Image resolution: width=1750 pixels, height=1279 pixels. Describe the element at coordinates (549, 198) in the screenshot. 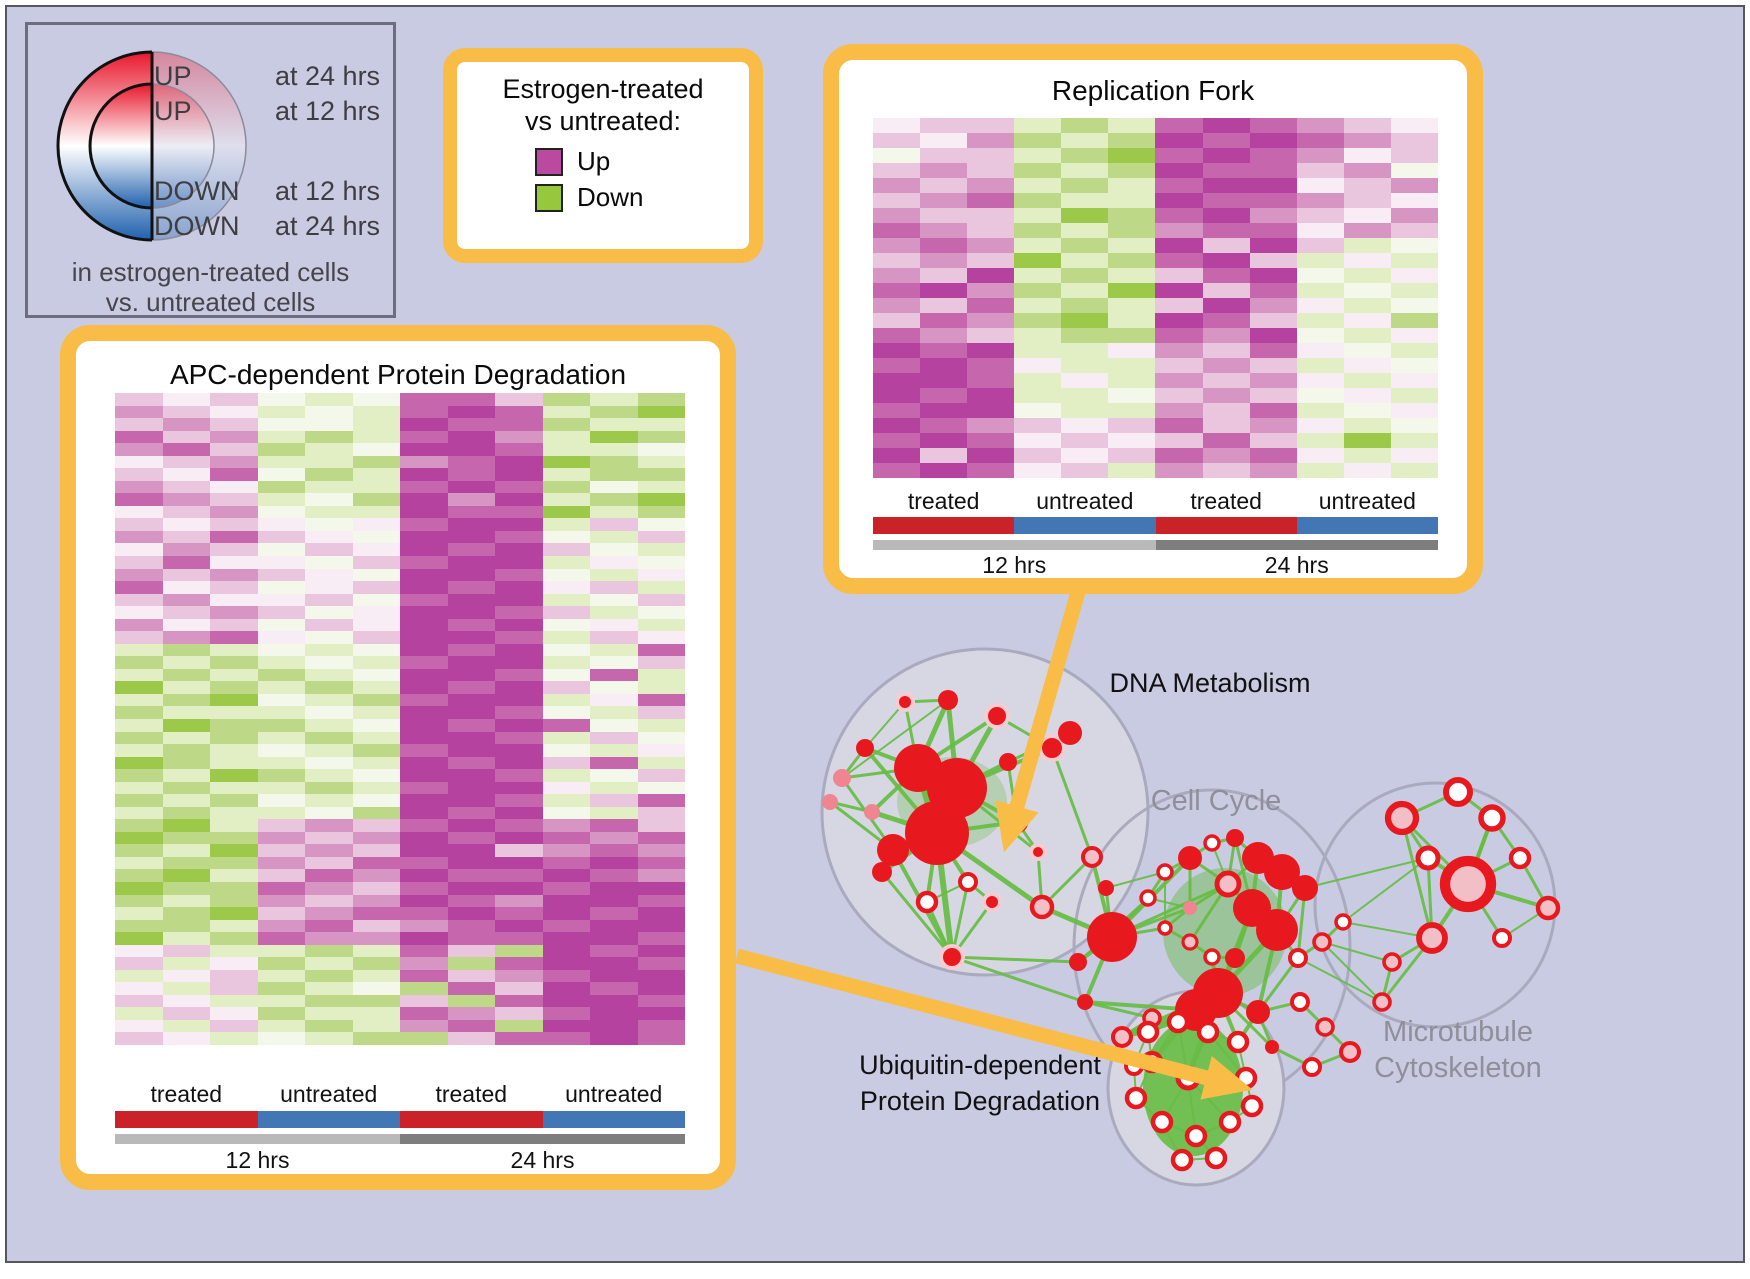

I see `down-swatch` at that location.